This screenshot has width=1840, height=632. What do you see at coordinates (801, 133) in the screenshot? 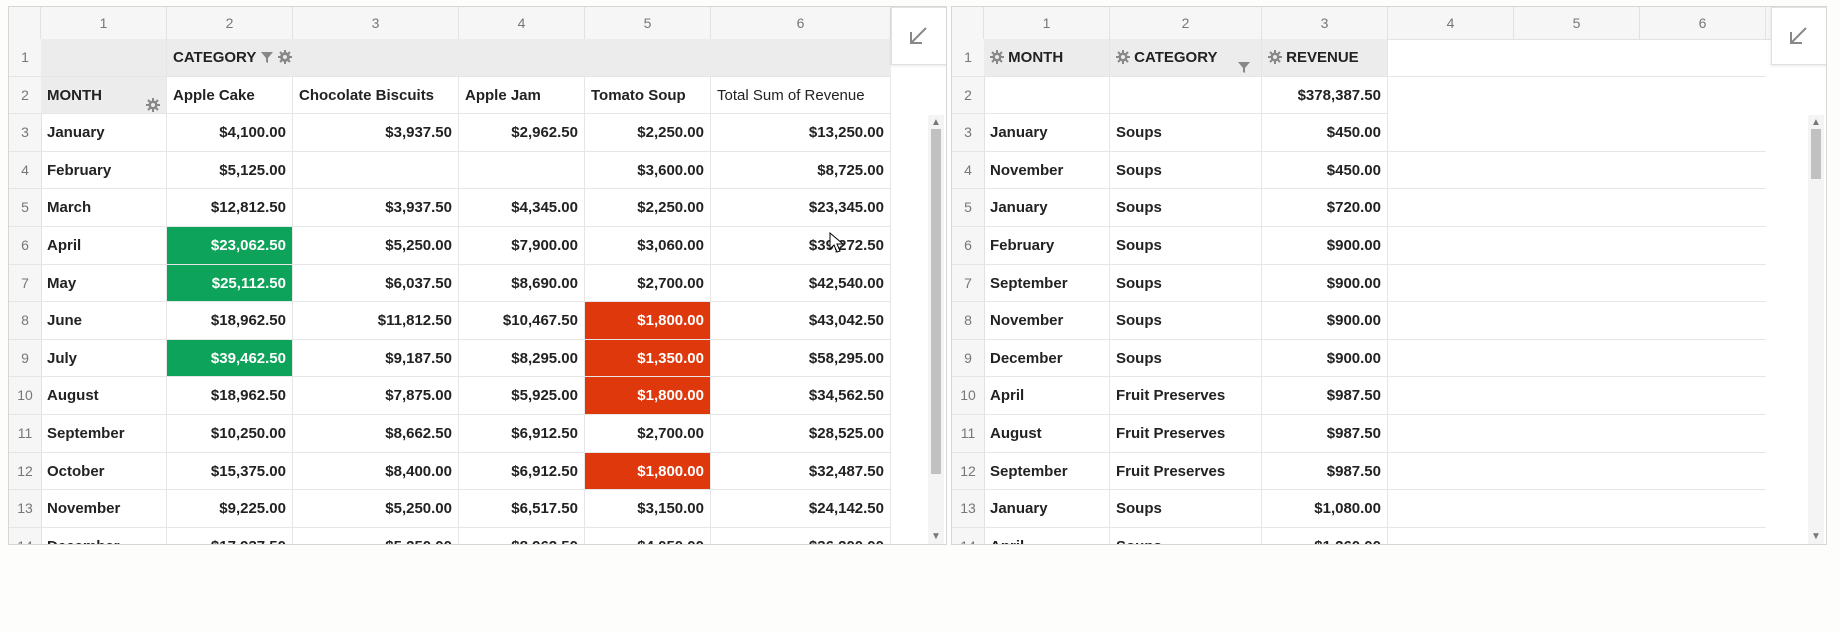
I see `pivot-value-cell: $13,250.00` at bounding box center [801, 133].